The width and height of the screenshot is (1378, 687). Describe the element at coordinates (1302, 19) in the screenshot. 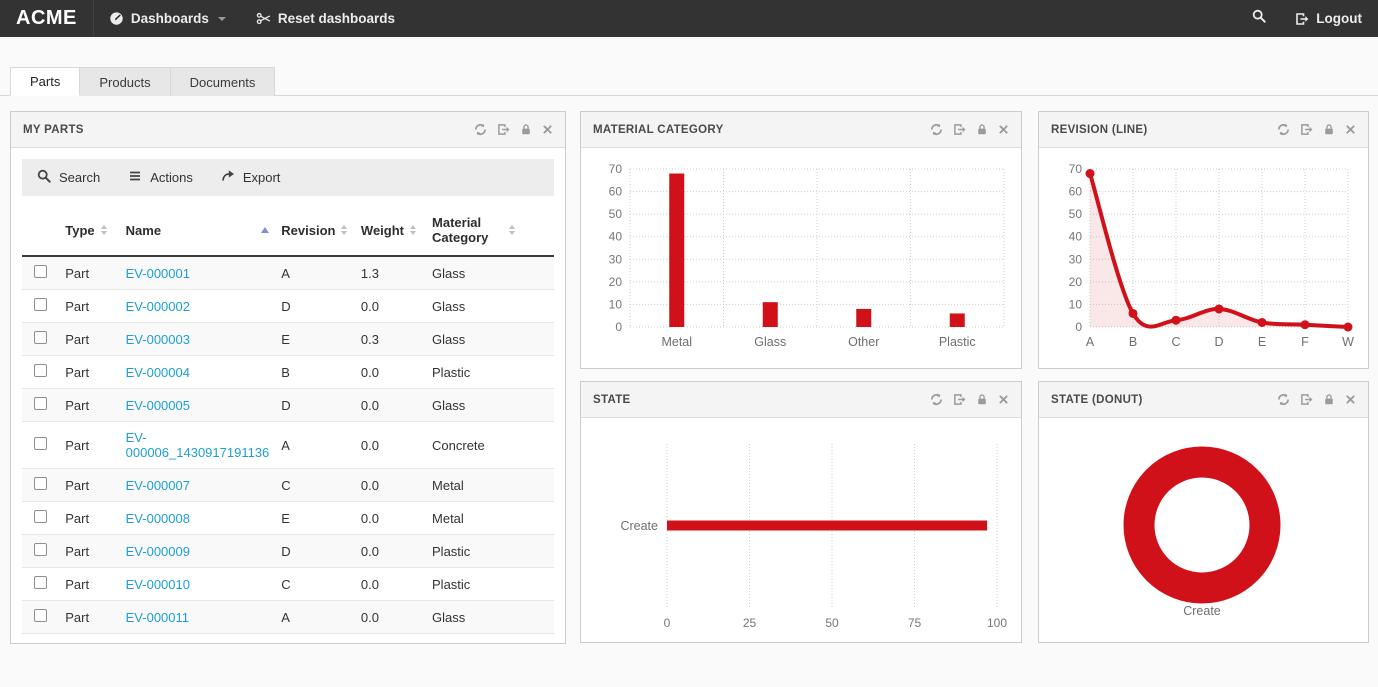

I see `logout-icon` at that location.